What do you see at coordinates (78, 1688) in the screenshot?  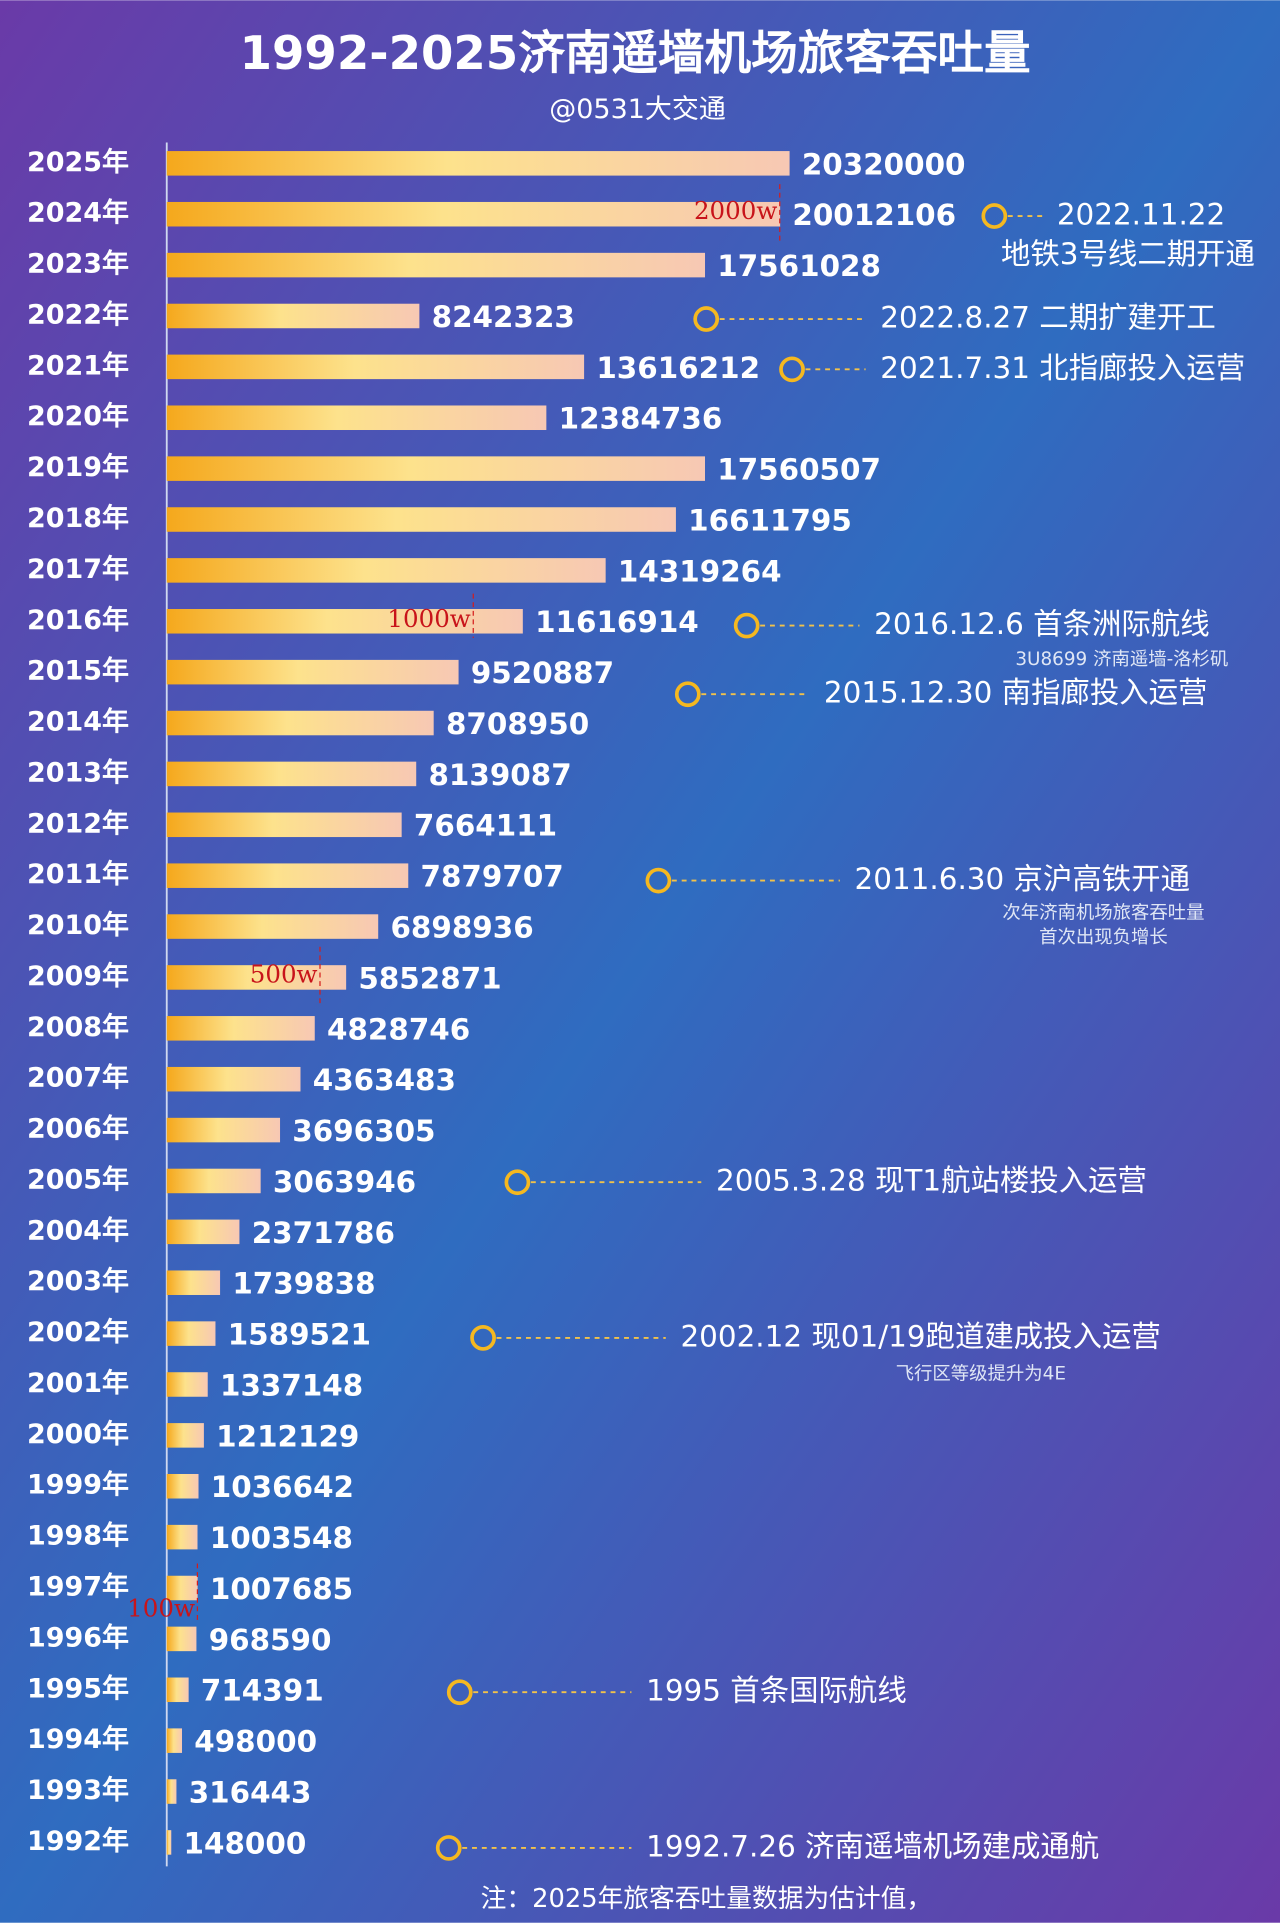 I see `y-tick-label: 1995年` at bounding box center [78, 1688].